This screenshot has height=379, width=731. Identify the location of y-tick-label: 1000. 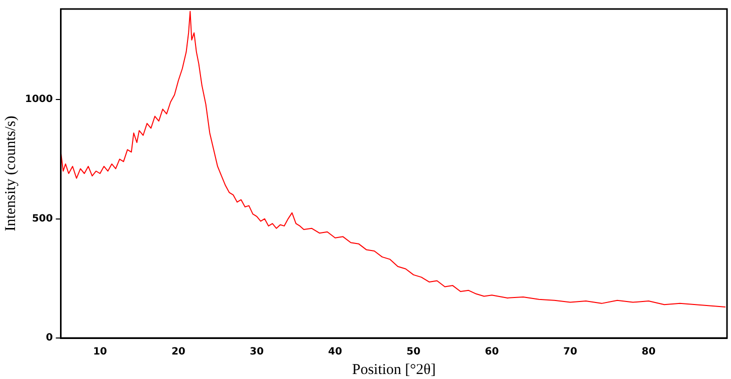
(38, 100).